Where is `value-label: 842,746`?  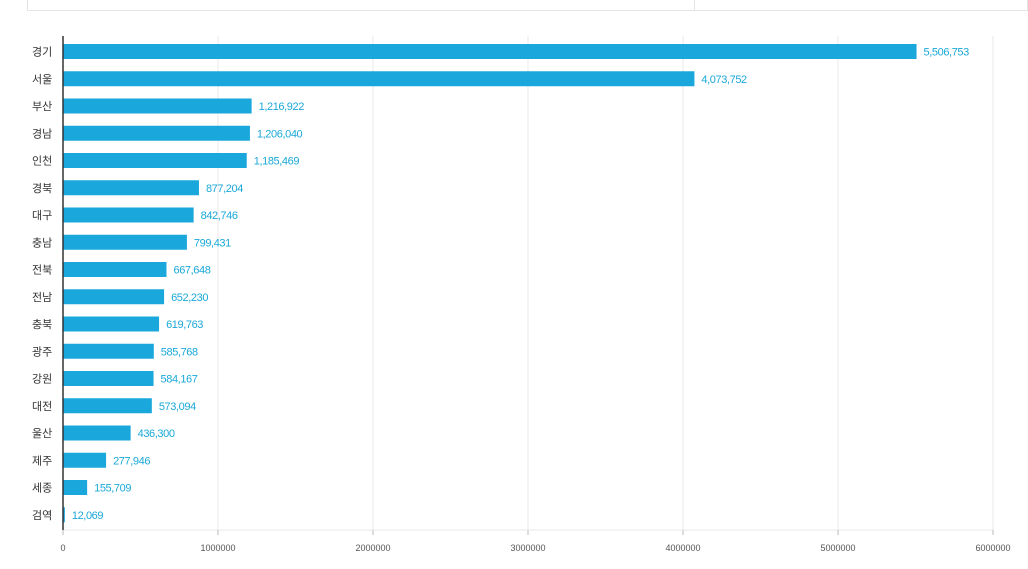 value-label: 842,746 is located at coordinates (219, 216).